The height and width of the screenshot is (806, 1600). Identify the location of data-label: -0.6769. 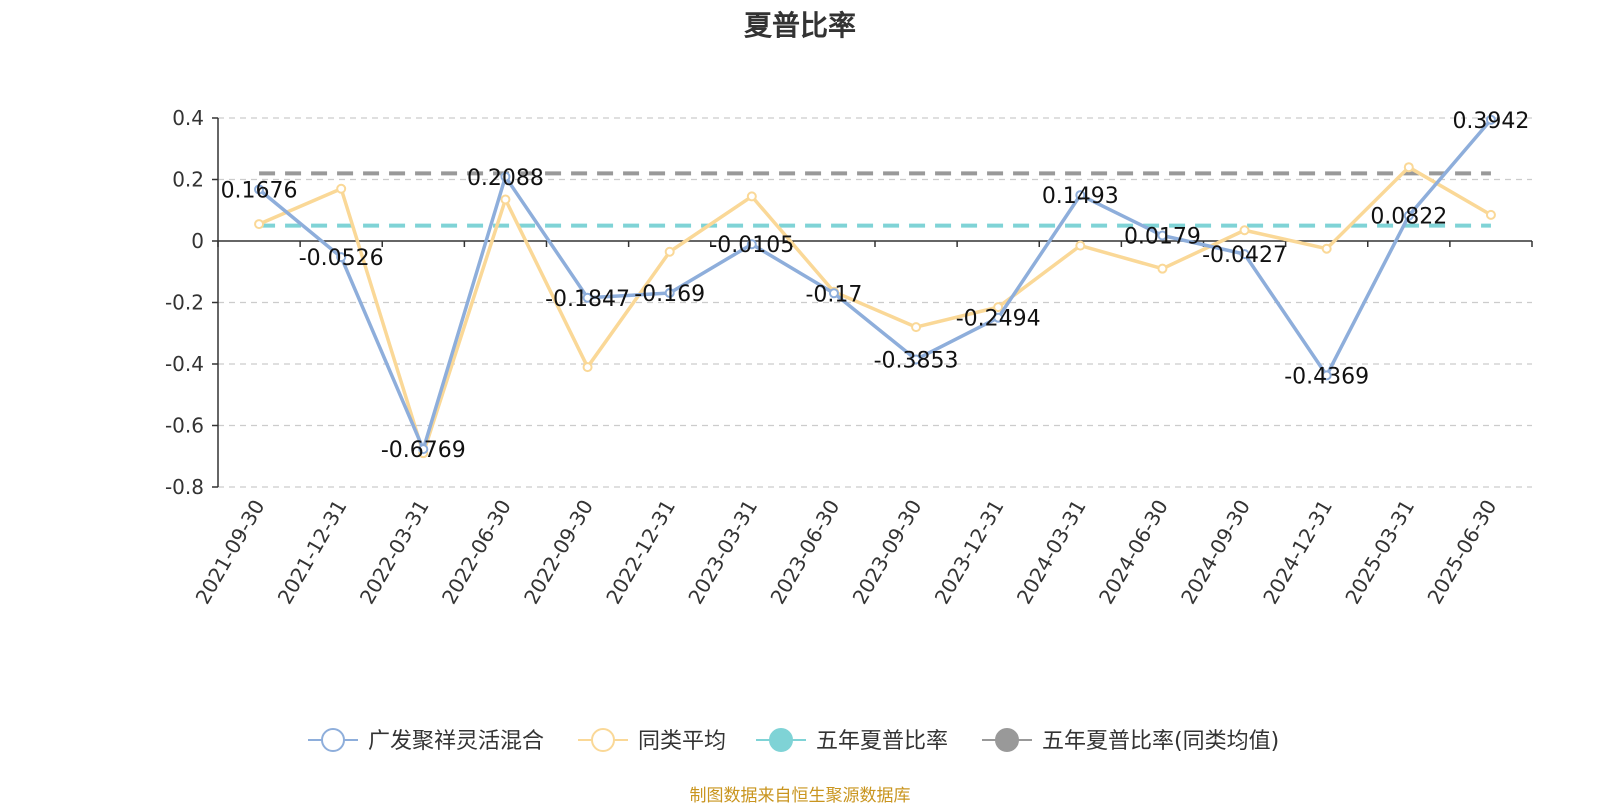
(423, 450).